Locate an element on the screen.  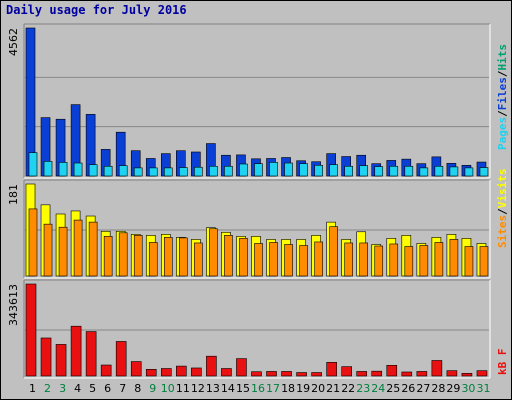
x-label-day-16: 16 is located at coordinates (258, 388).